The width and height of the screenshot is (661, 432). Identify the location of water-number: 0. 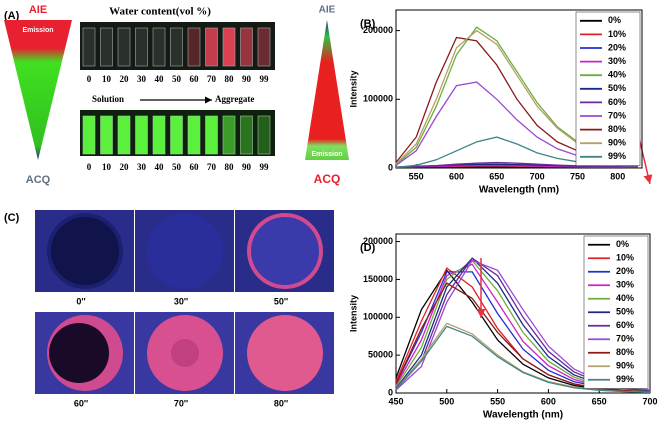
(89, 167).